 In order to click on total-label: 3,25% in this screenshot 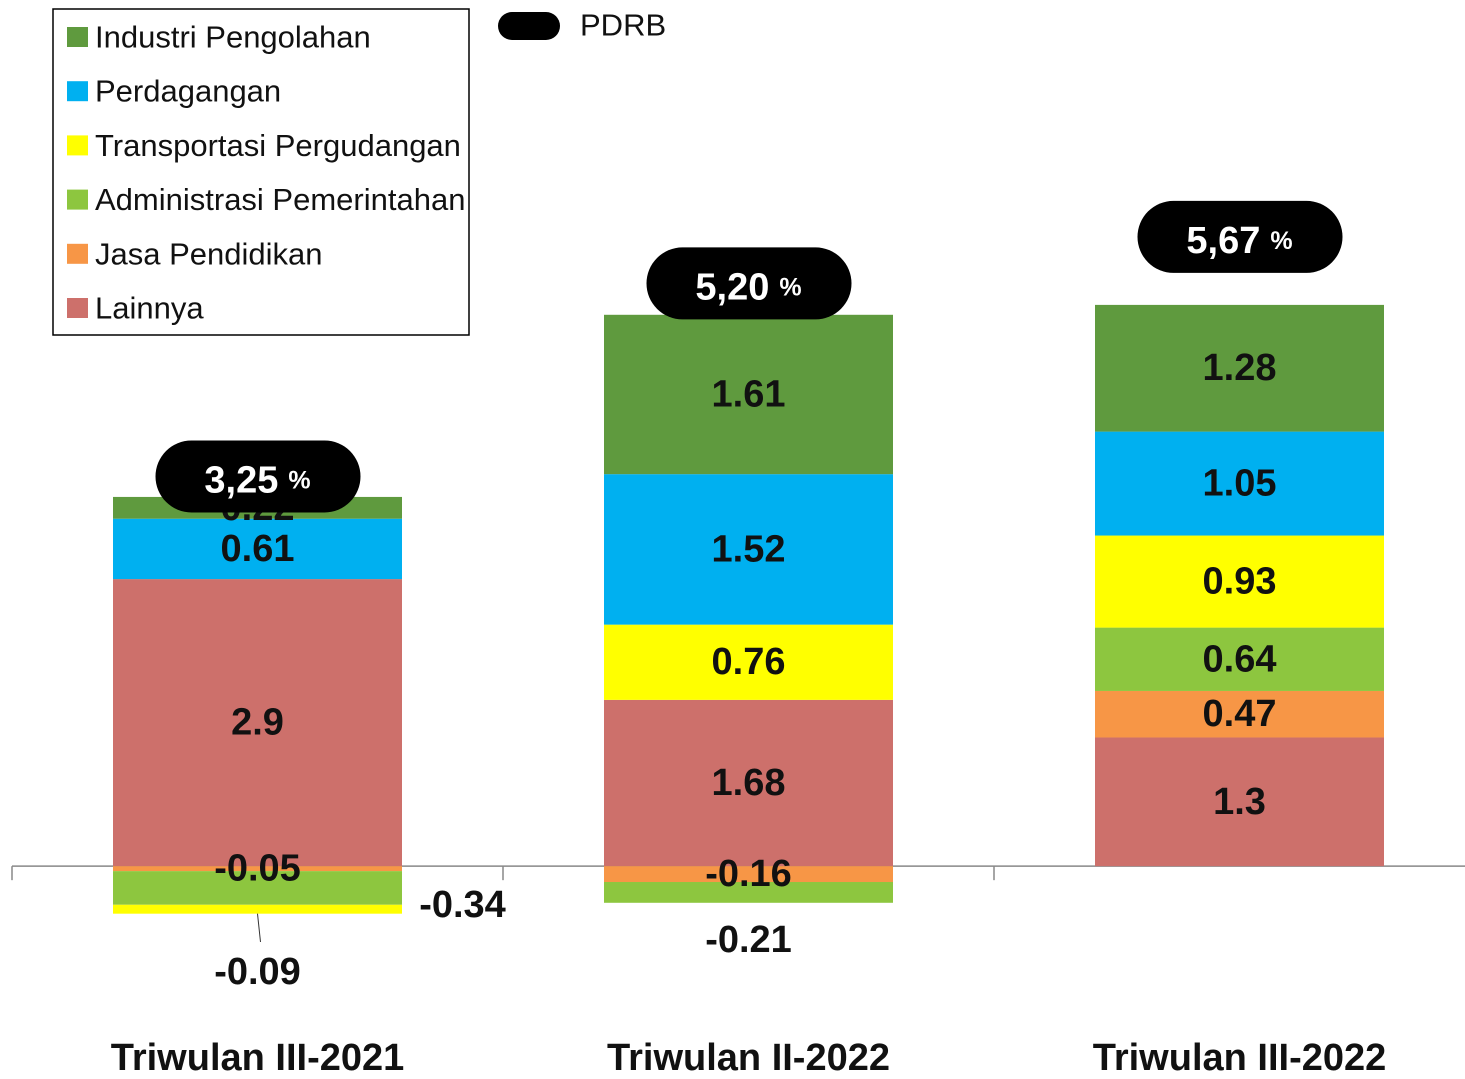, I will do `click(257, 480)`.